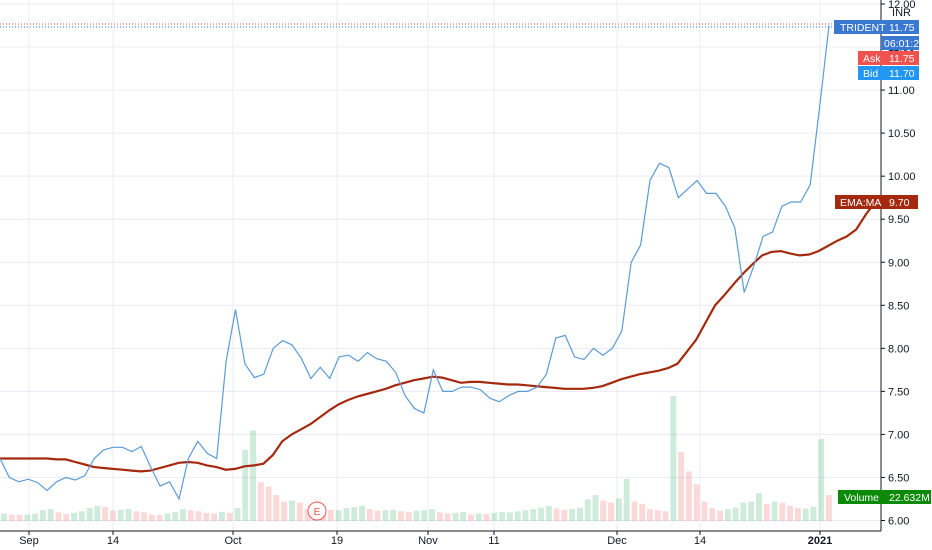 This screenshot has width=932, height=550. I want to click on time-tick-label: 19, so click(337, 541).